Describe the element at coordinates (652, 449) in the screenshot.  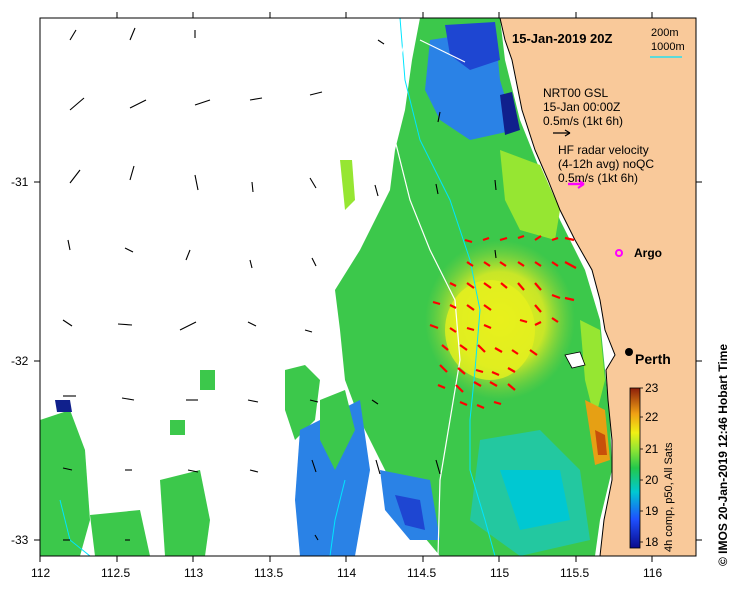
I see `colorbar-tick: 21` at that location.